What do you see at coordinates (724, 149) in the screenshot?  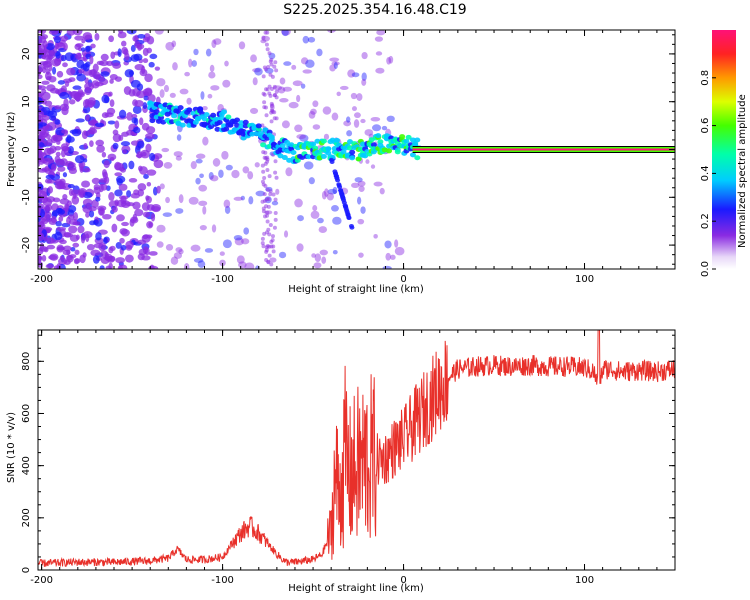 I see `colorbar-gradient` at bounding box center [724, 149].